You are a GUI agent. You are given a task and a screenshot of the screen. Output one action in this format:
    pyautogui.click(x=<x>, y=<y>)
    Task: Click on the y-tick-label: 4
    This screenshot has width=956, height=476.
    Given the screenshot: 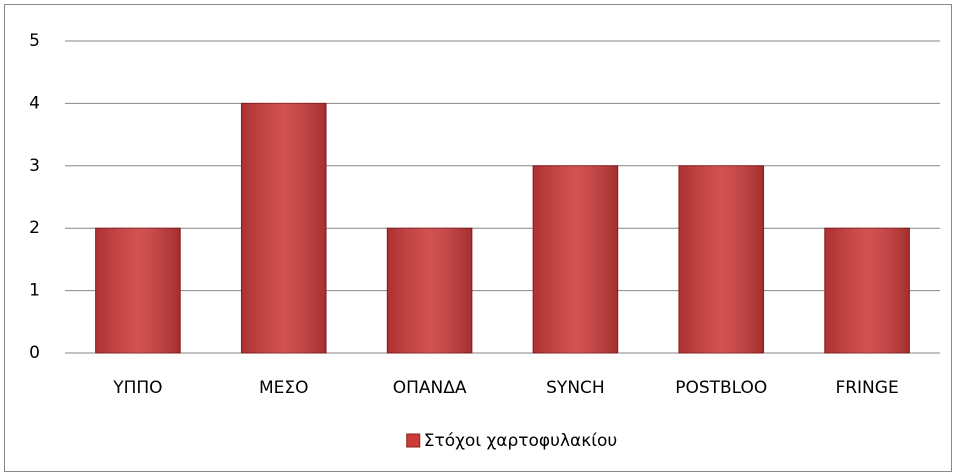 What is the action you would take?
    pyautogui.click(x=34, y=103)
    